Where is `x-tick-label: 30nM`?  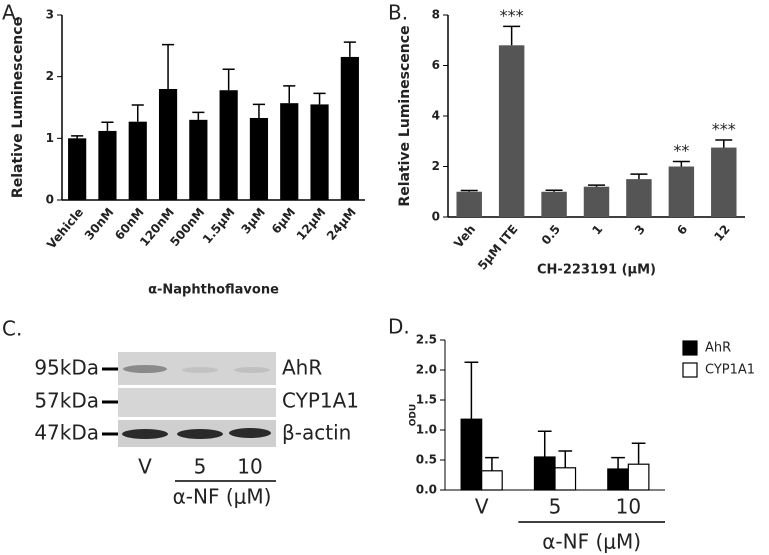
x-tick-label: 30nM is located at coordinates (99, 223).